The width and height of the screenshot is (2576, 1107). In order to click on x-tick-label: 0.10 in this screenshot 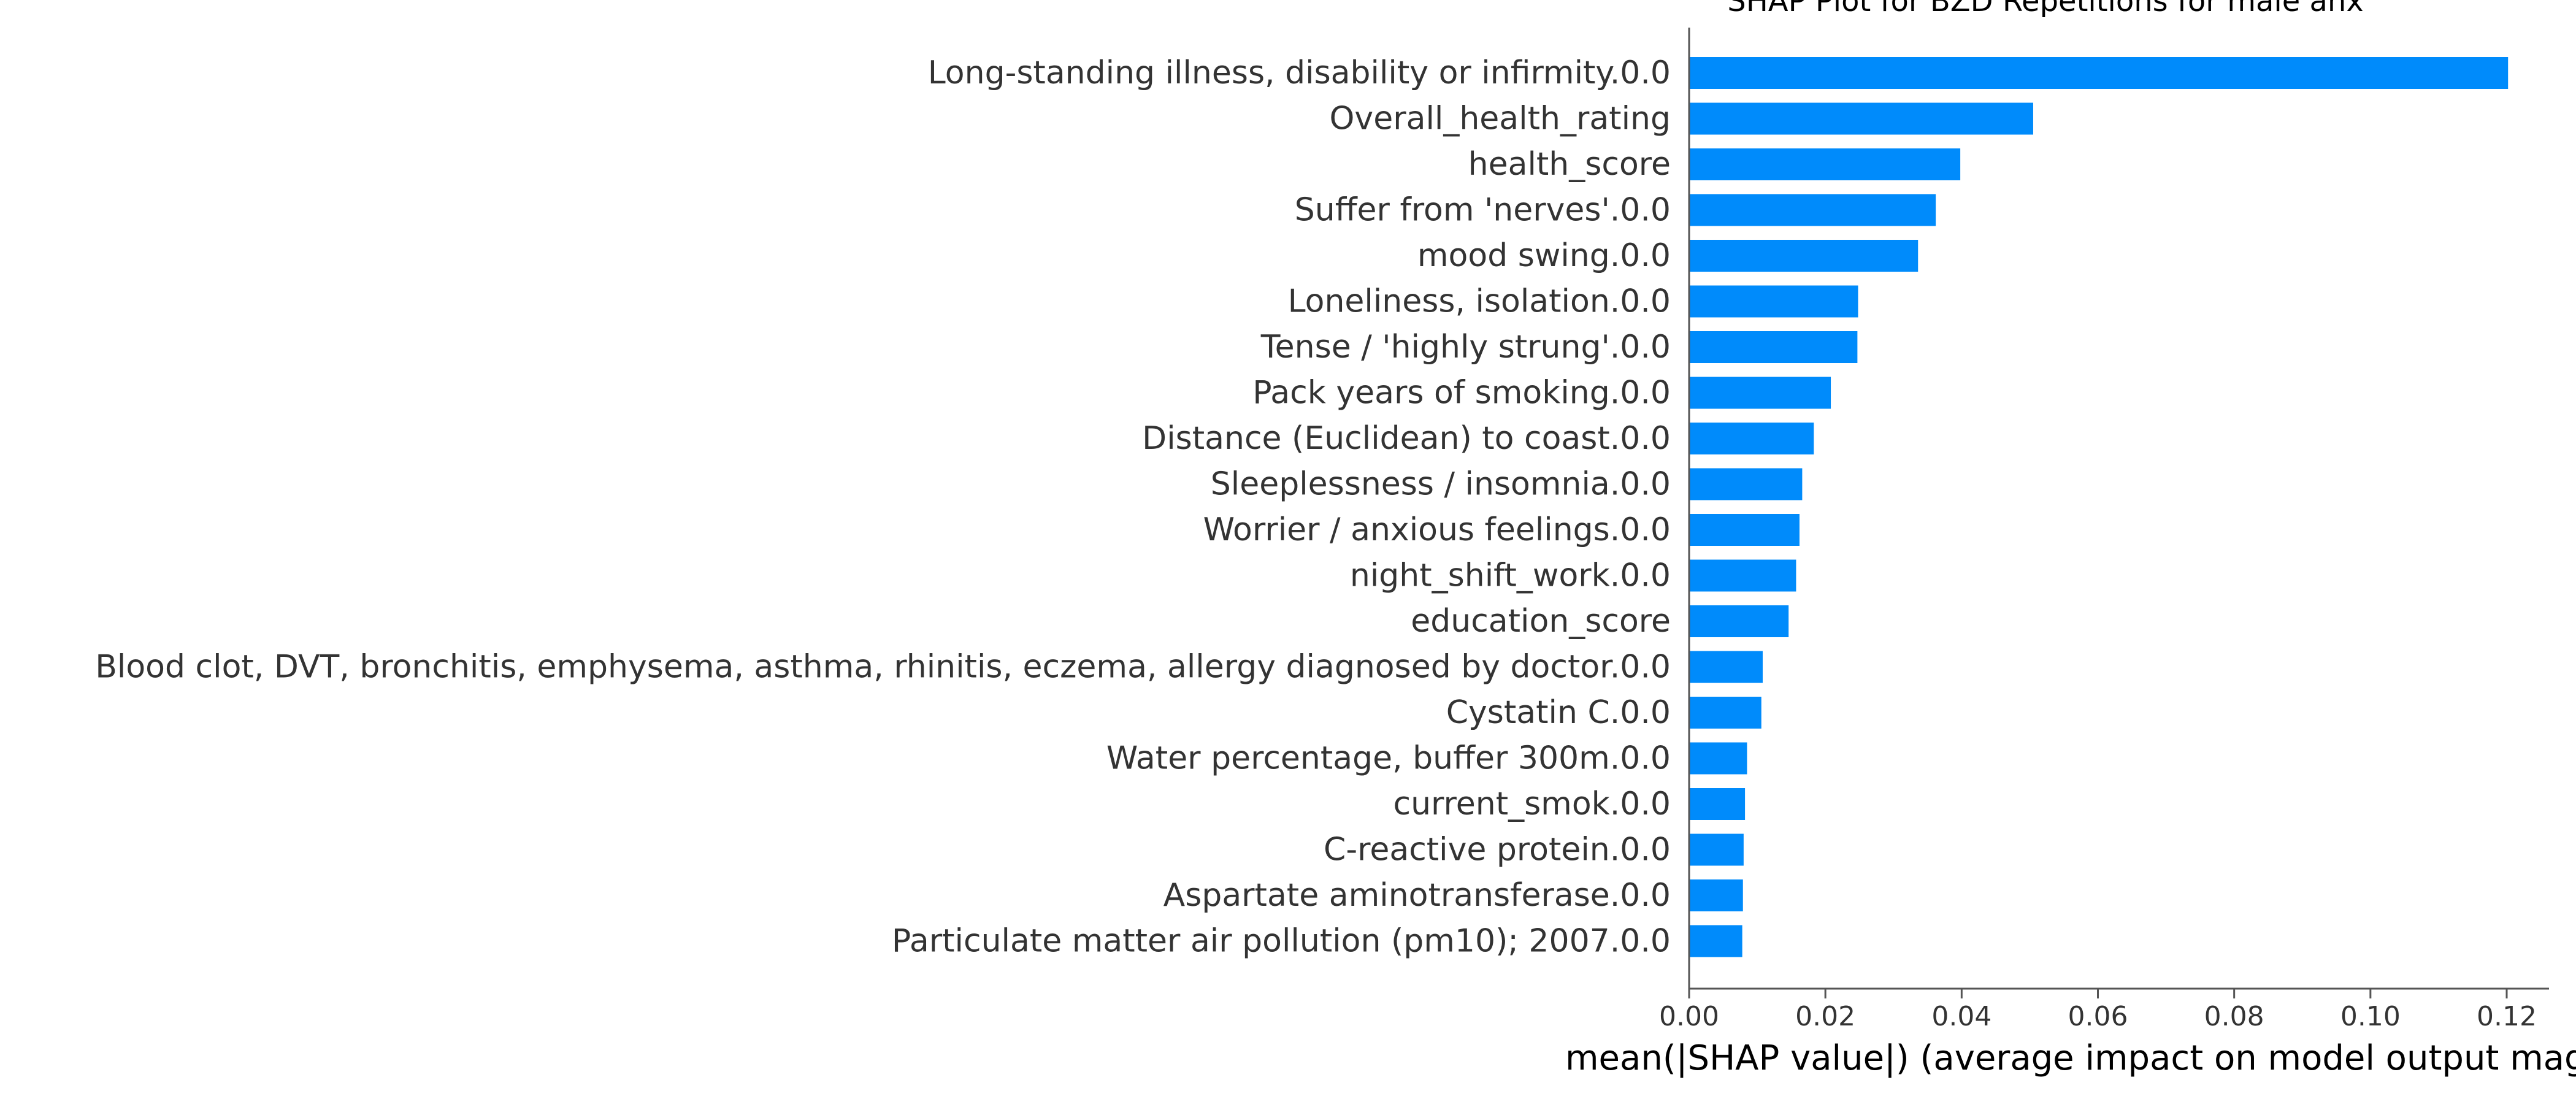, I will do `click(2370, 1016)`.